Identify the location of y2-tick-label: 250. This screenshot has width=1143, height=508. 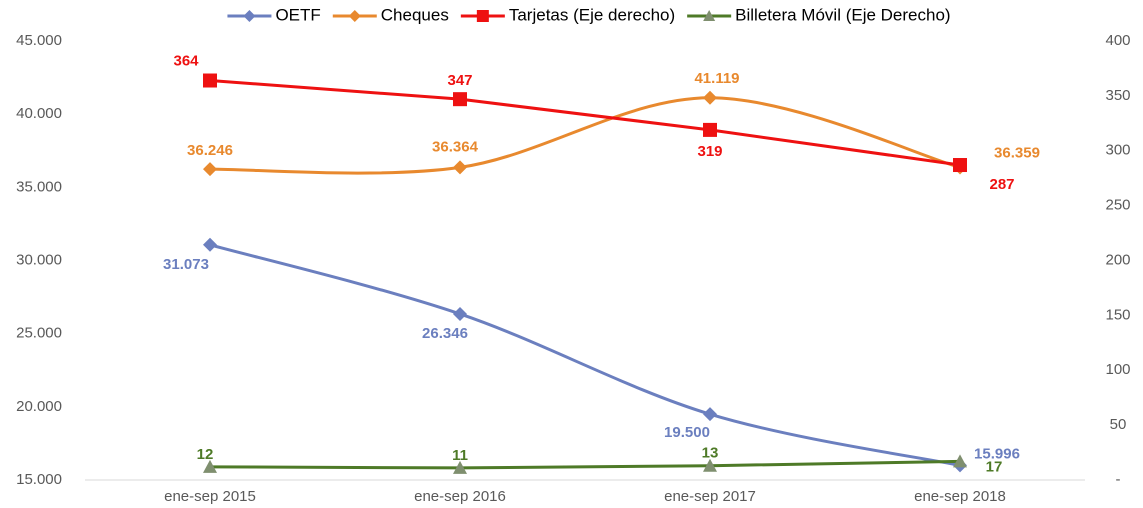
(1117, 205).